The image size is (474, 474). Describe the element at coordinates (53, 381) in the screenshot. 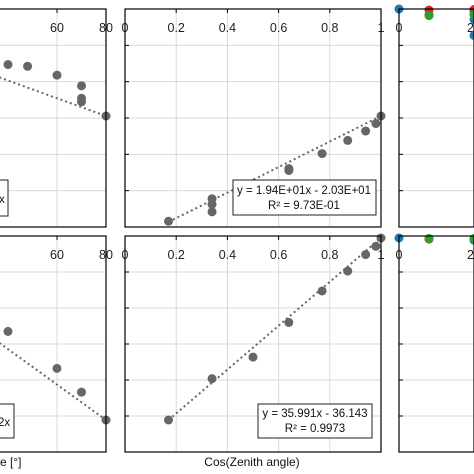

I see `trend-line` at that location.